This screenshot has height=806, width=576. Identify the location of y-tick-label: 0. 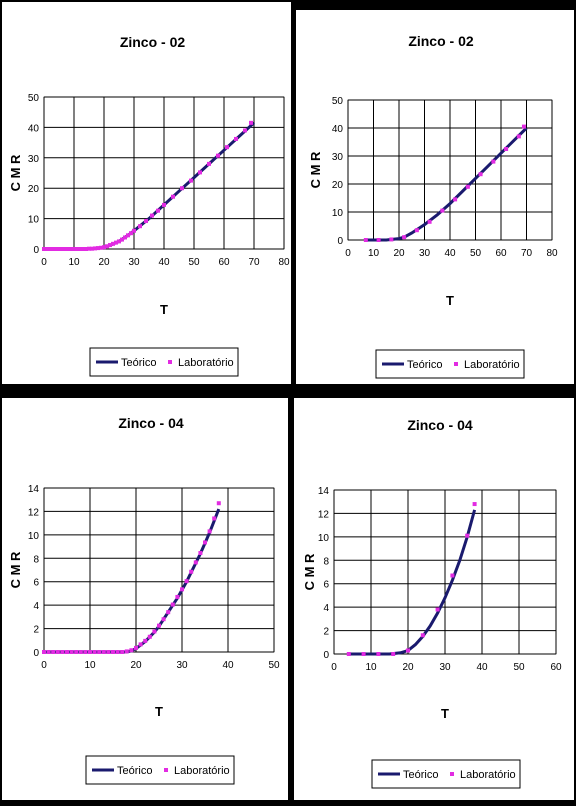
(36, 250).